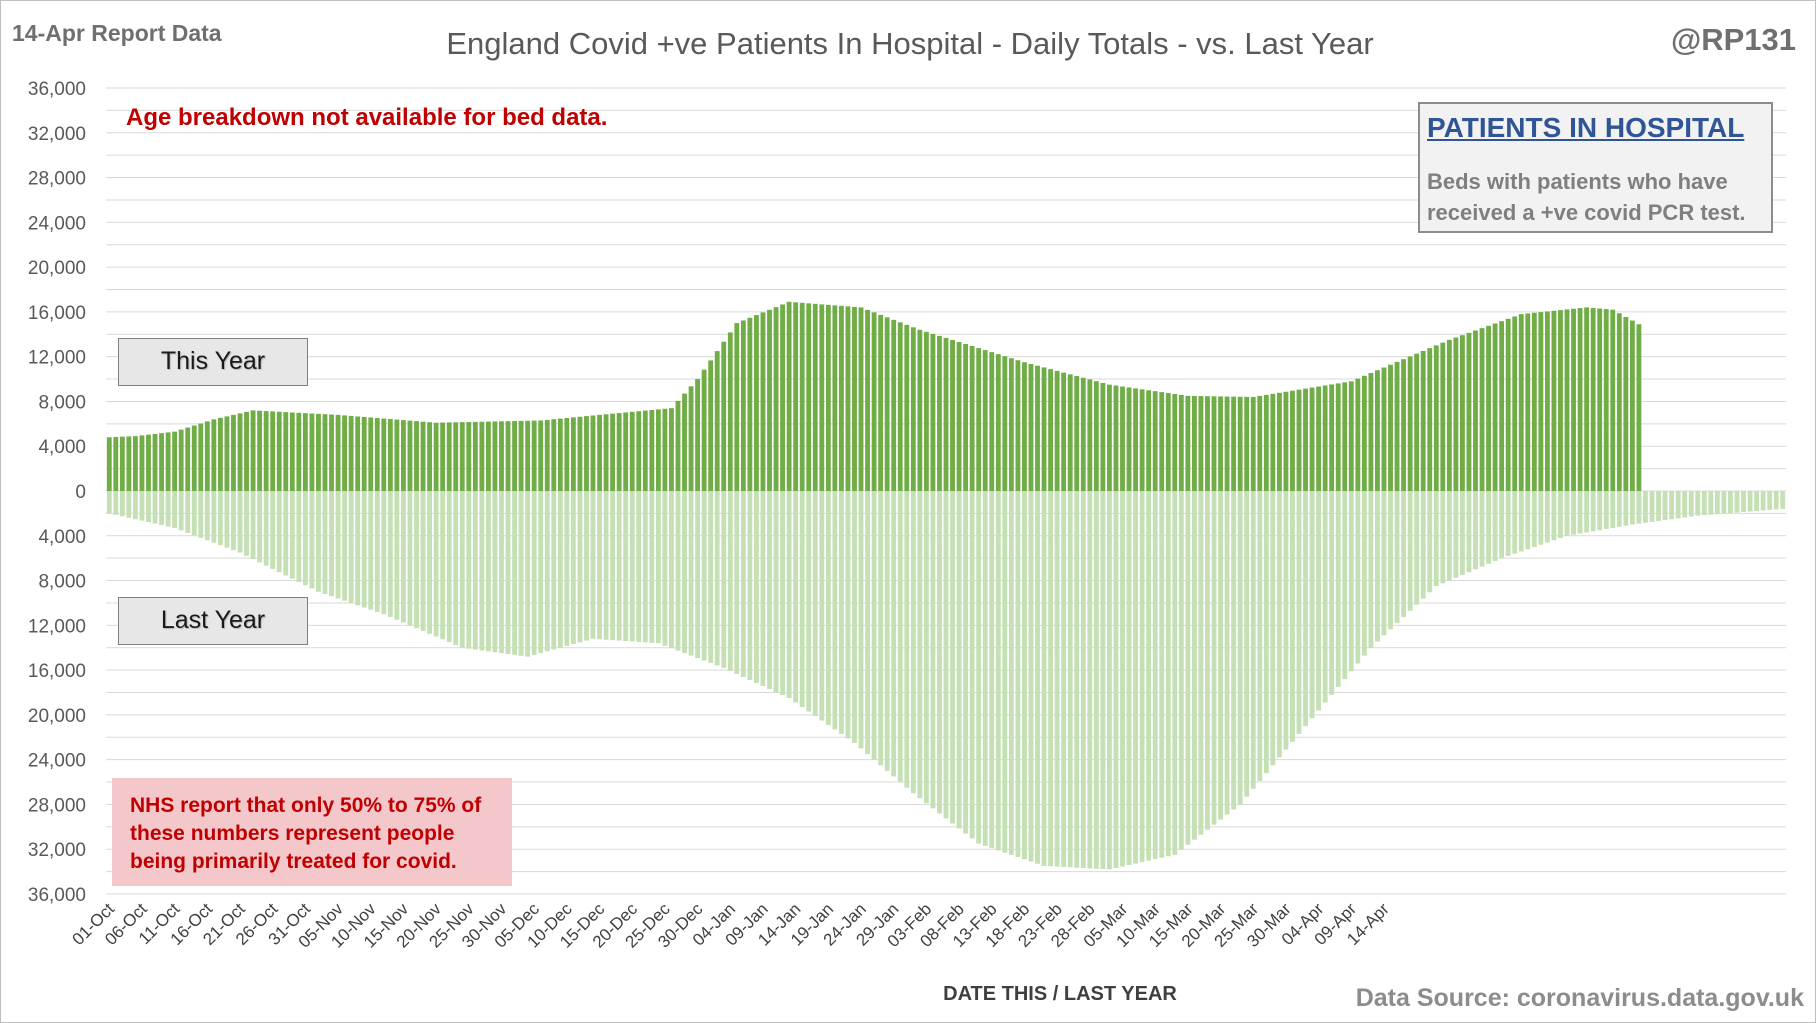 This screenshot has width=1816, height=1023. Describe the element at coordinates (62, 582) in the screenshot. I see `y-tick-label: 8,000` at that location.